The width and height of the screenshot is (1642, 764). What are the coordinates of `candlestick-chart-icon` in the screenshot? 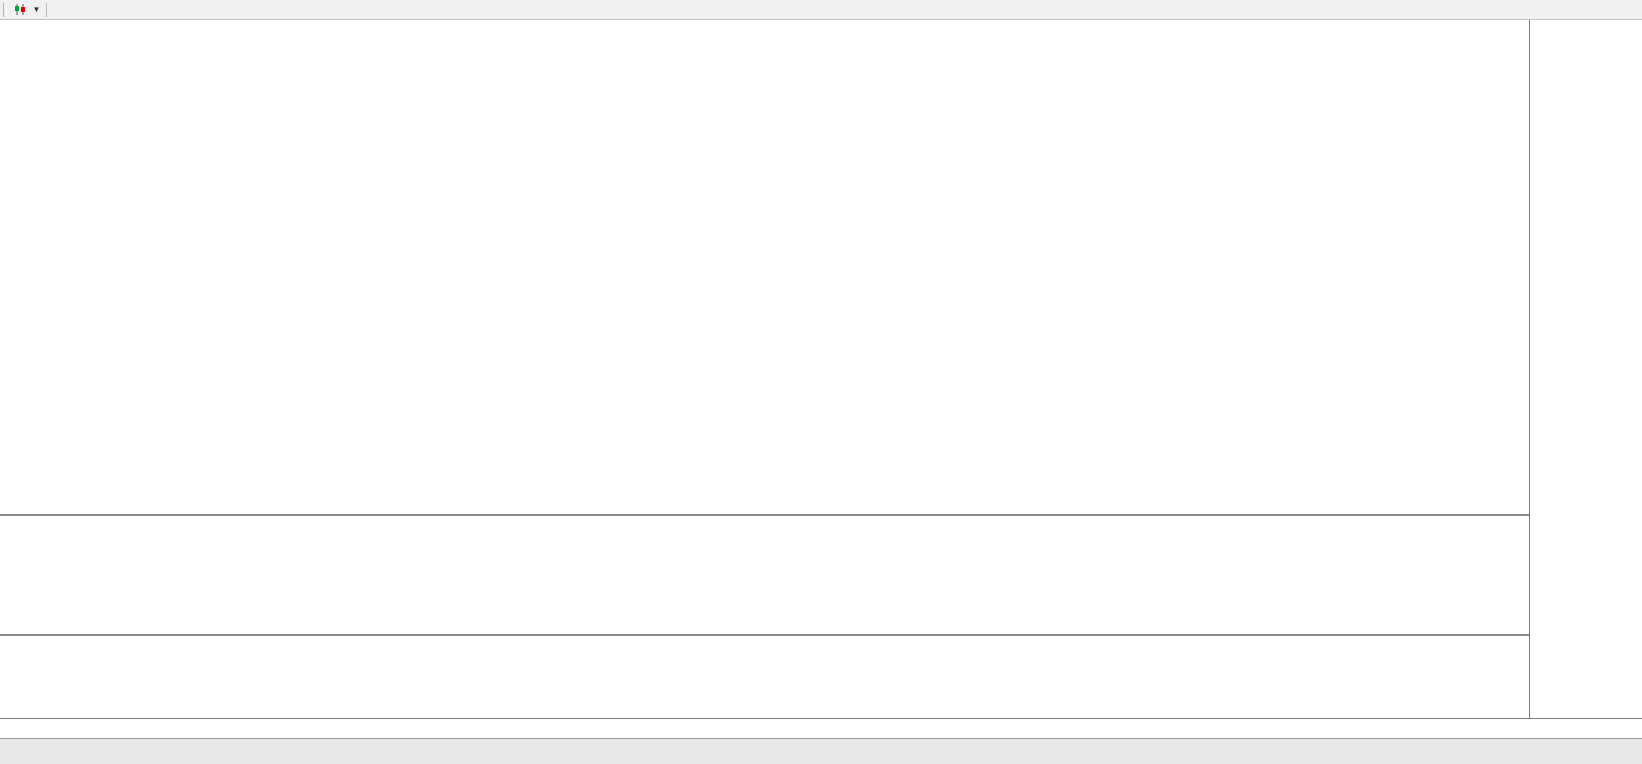 It's located at (21, 9).